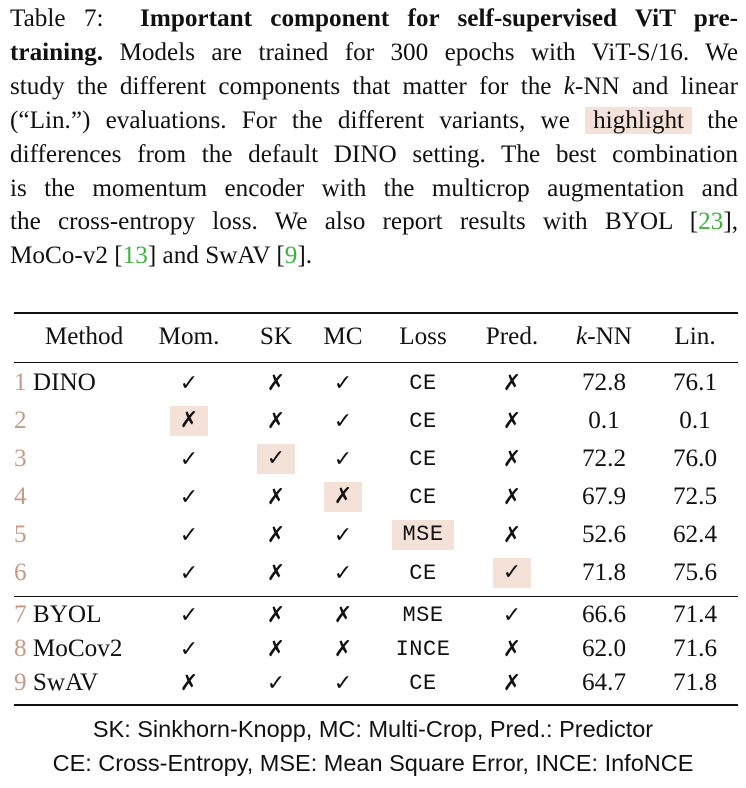 The width and height of the screenshot is (746, 788). What do you see at coordinates (609, 336) in the screenshot?
I see `header-knn-rest: -NN` at bounding box center [609, 336].